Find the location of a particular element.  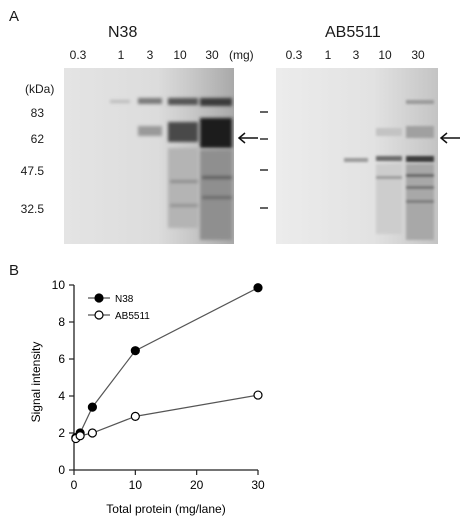

panel-b-letter: B is located at coordinates (14, 270).